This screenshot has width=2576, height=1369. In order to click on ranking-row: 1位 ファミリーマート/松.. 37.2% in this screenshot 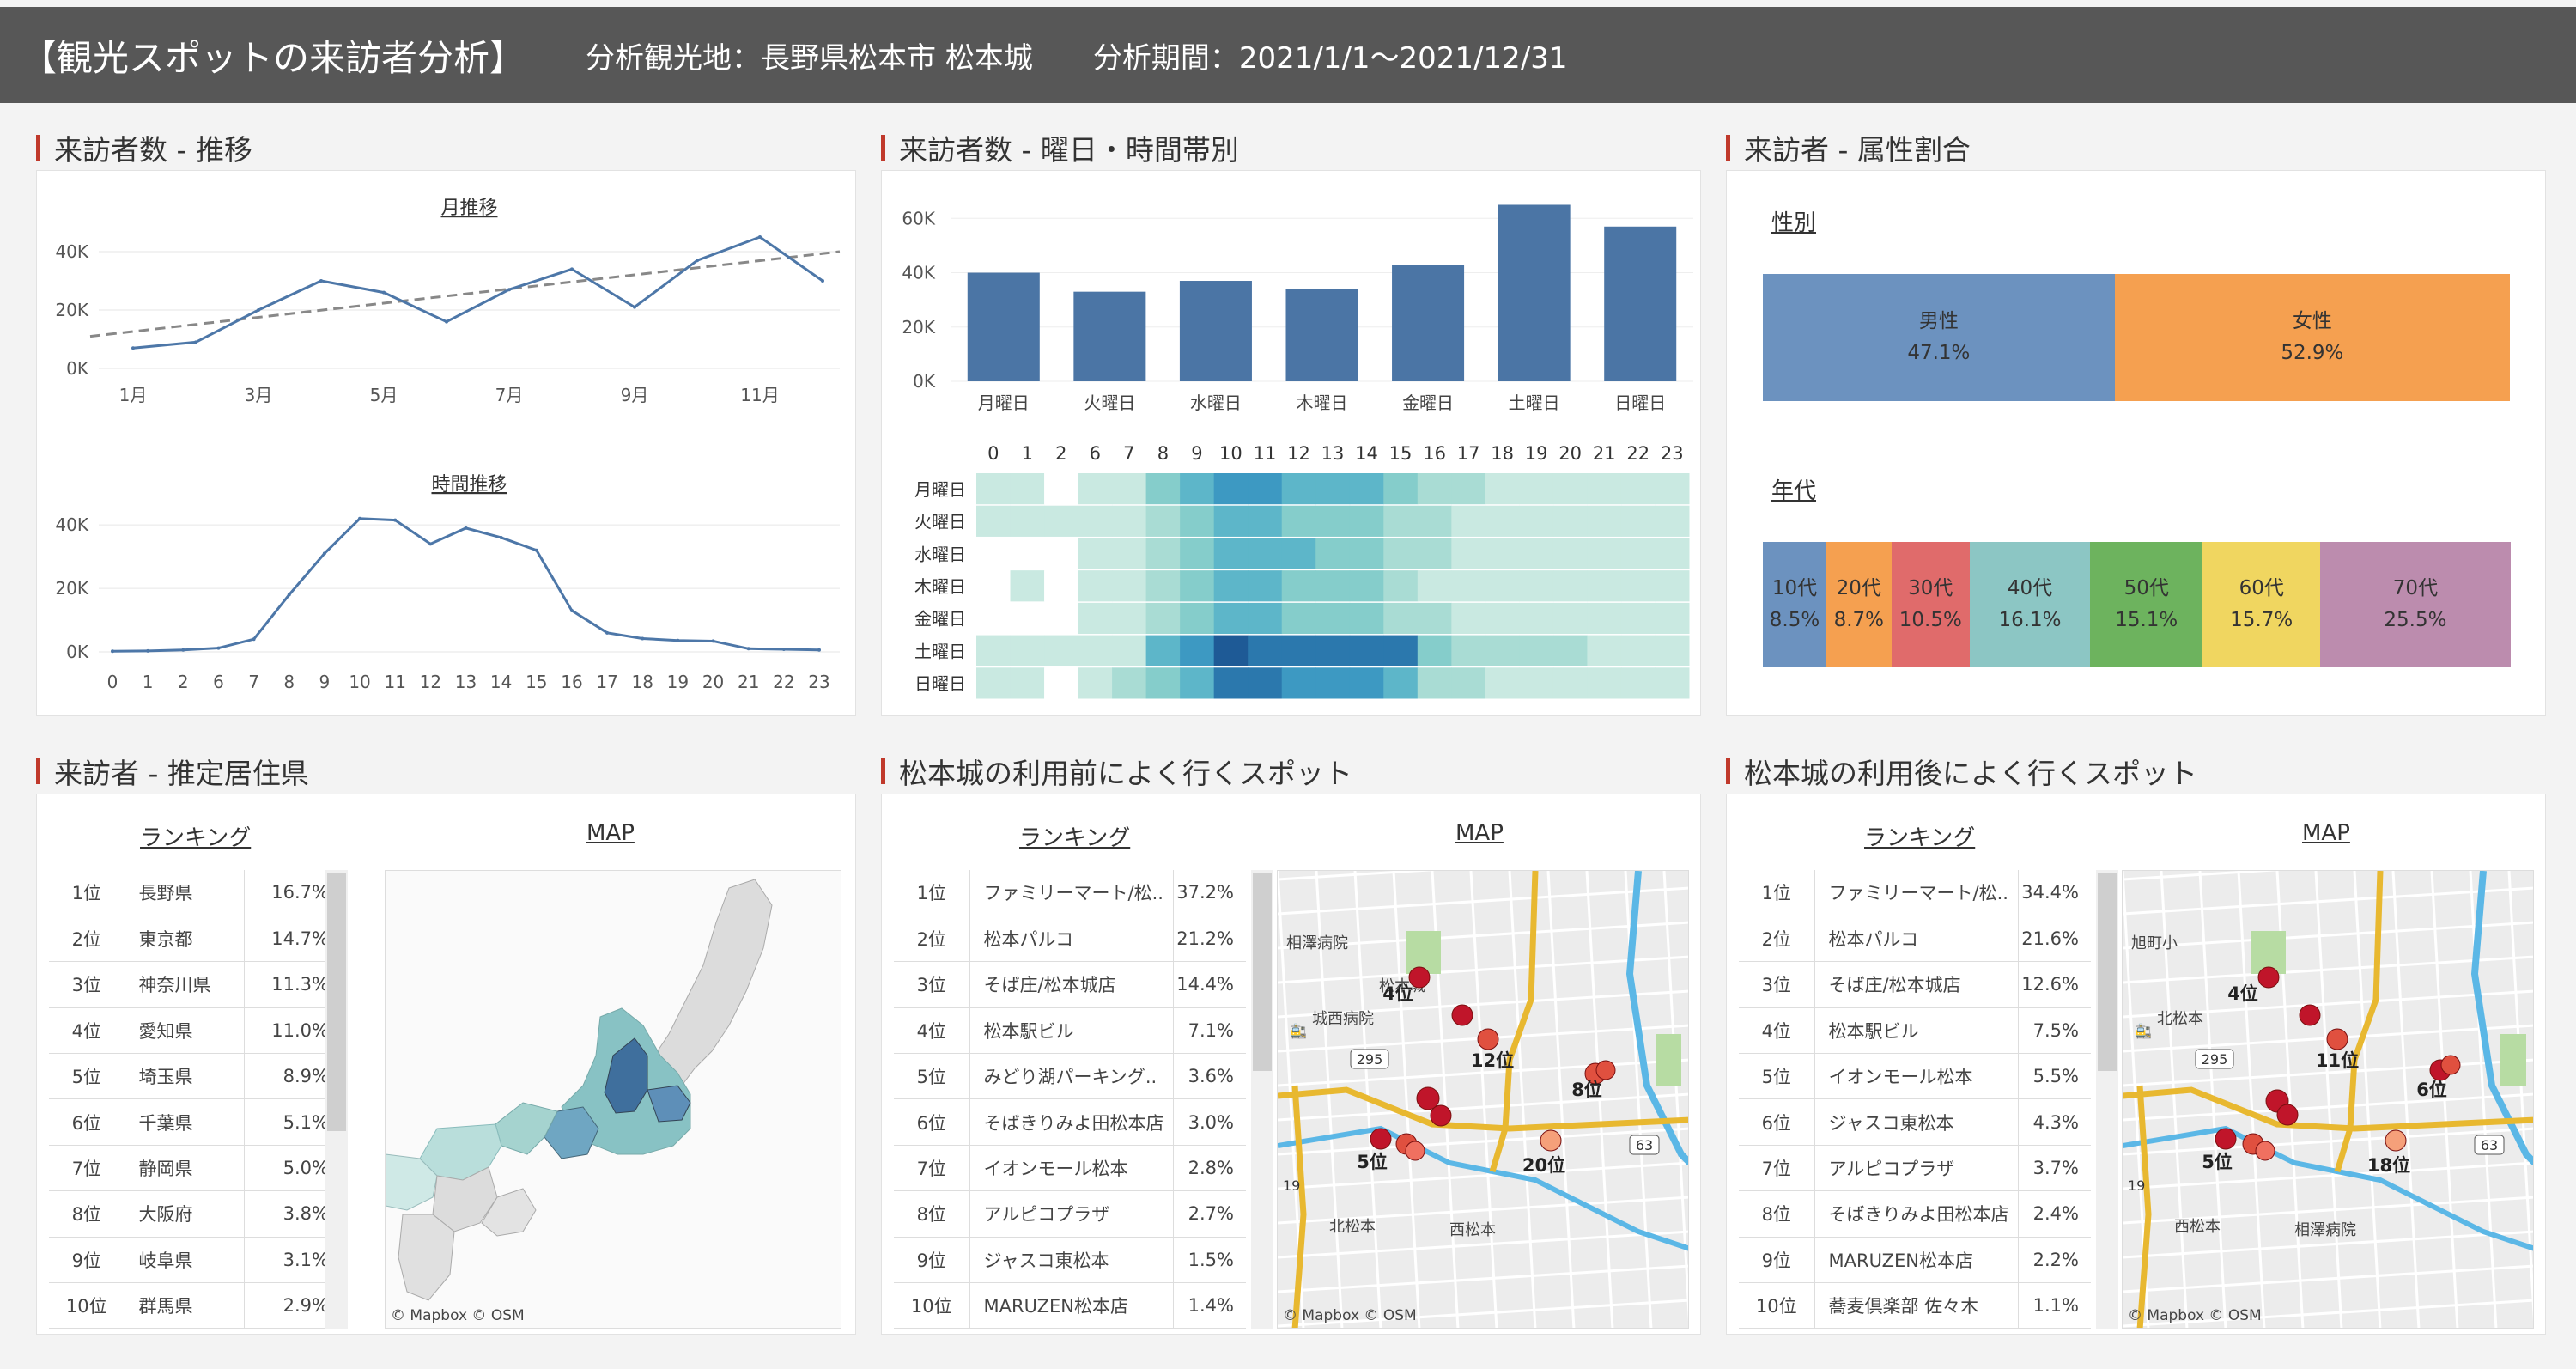, I will do `click(1070, 893)`.